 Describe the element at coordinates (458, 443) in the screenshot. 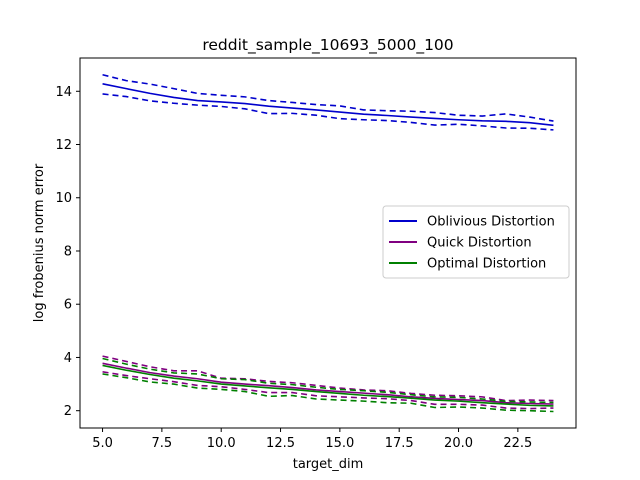

I see `x-tick-label: 20.0` at that location.